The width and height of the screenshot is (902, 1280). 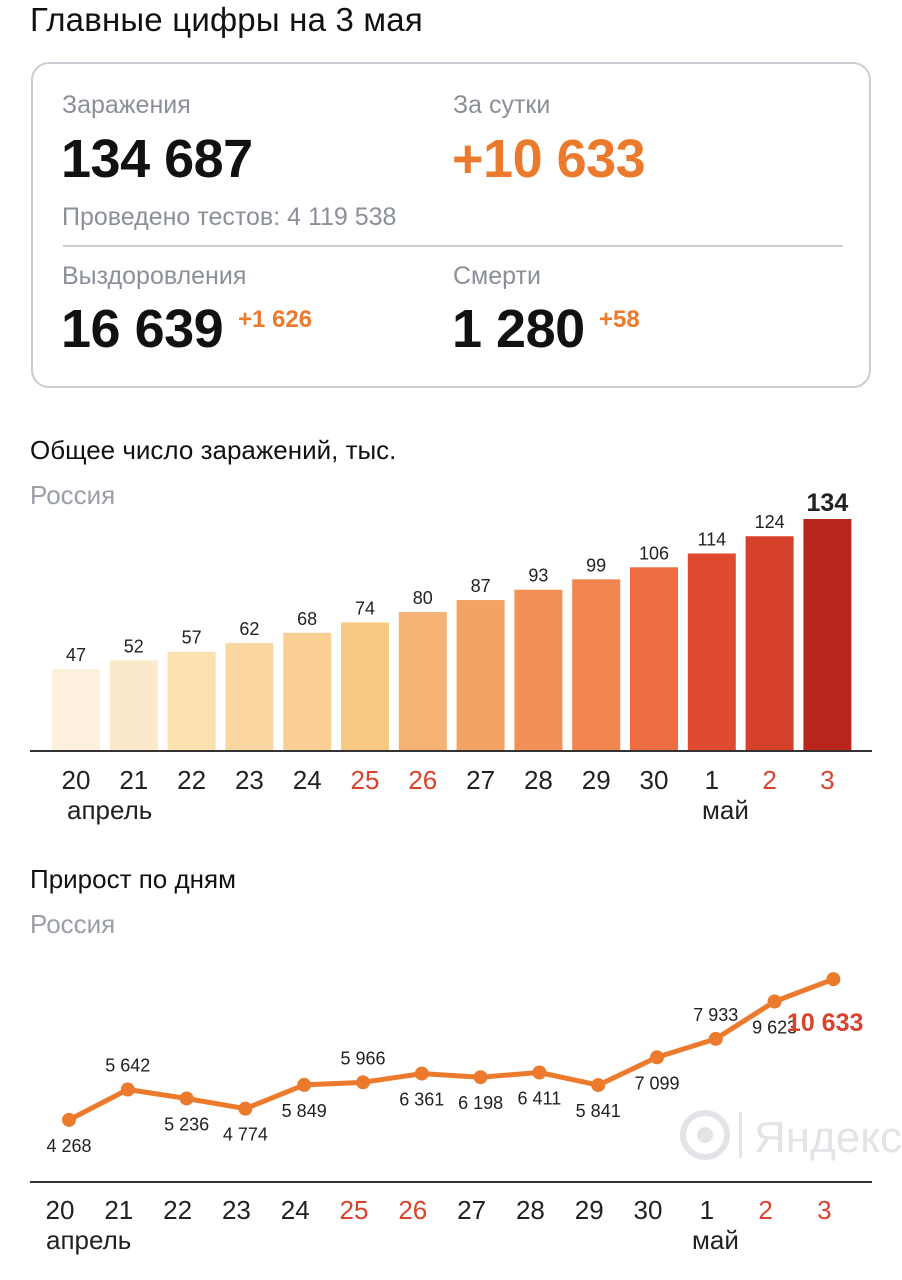 I want to click on deaths-delta: +58, so click(x=619, y=319).